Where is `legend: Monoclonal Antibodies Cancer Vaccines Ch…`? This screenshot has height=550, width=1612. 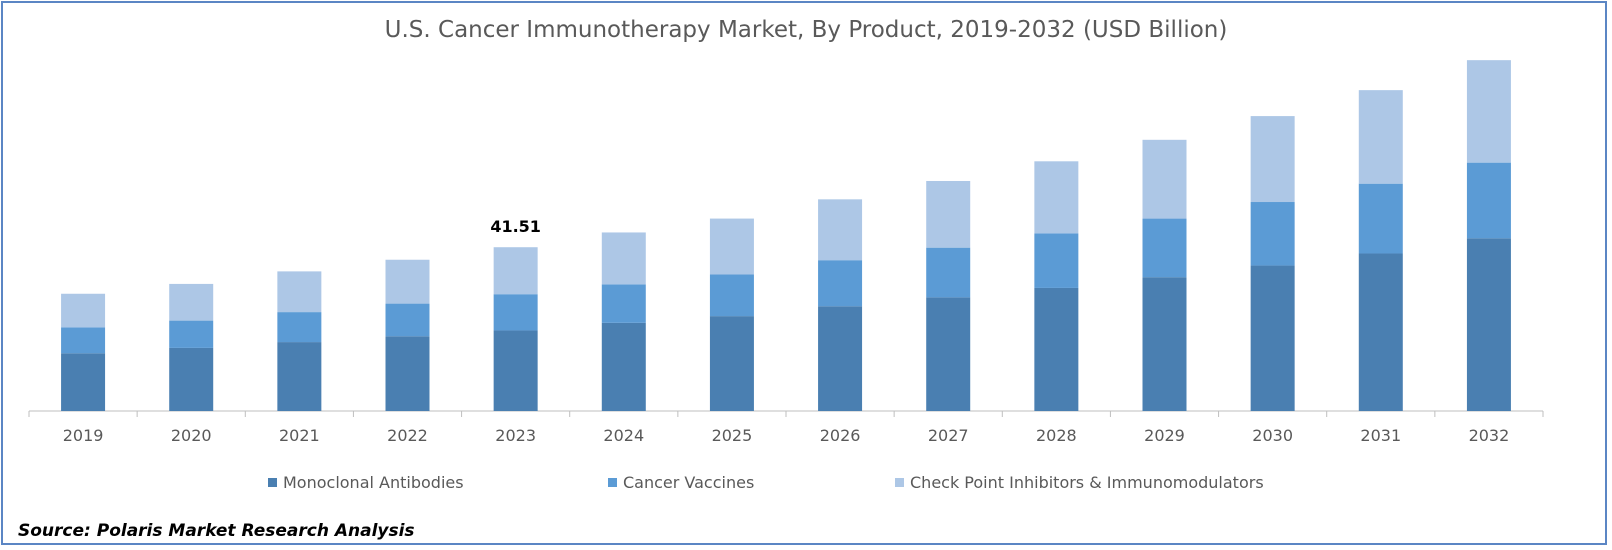 legend: Monoclonal Antibodies Cancer Vaccines Ch… is located at coordinates (806, 484).